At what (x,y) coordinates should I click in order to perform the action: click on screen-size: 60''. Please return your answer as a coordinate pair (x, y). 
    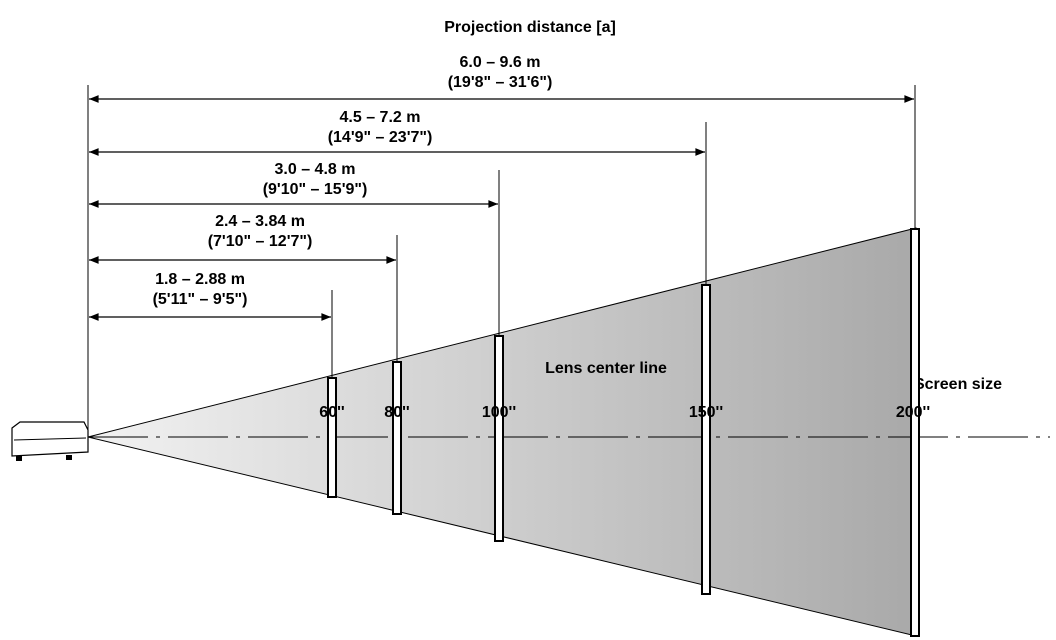
    Looking at the image, I should click on (331, 412).